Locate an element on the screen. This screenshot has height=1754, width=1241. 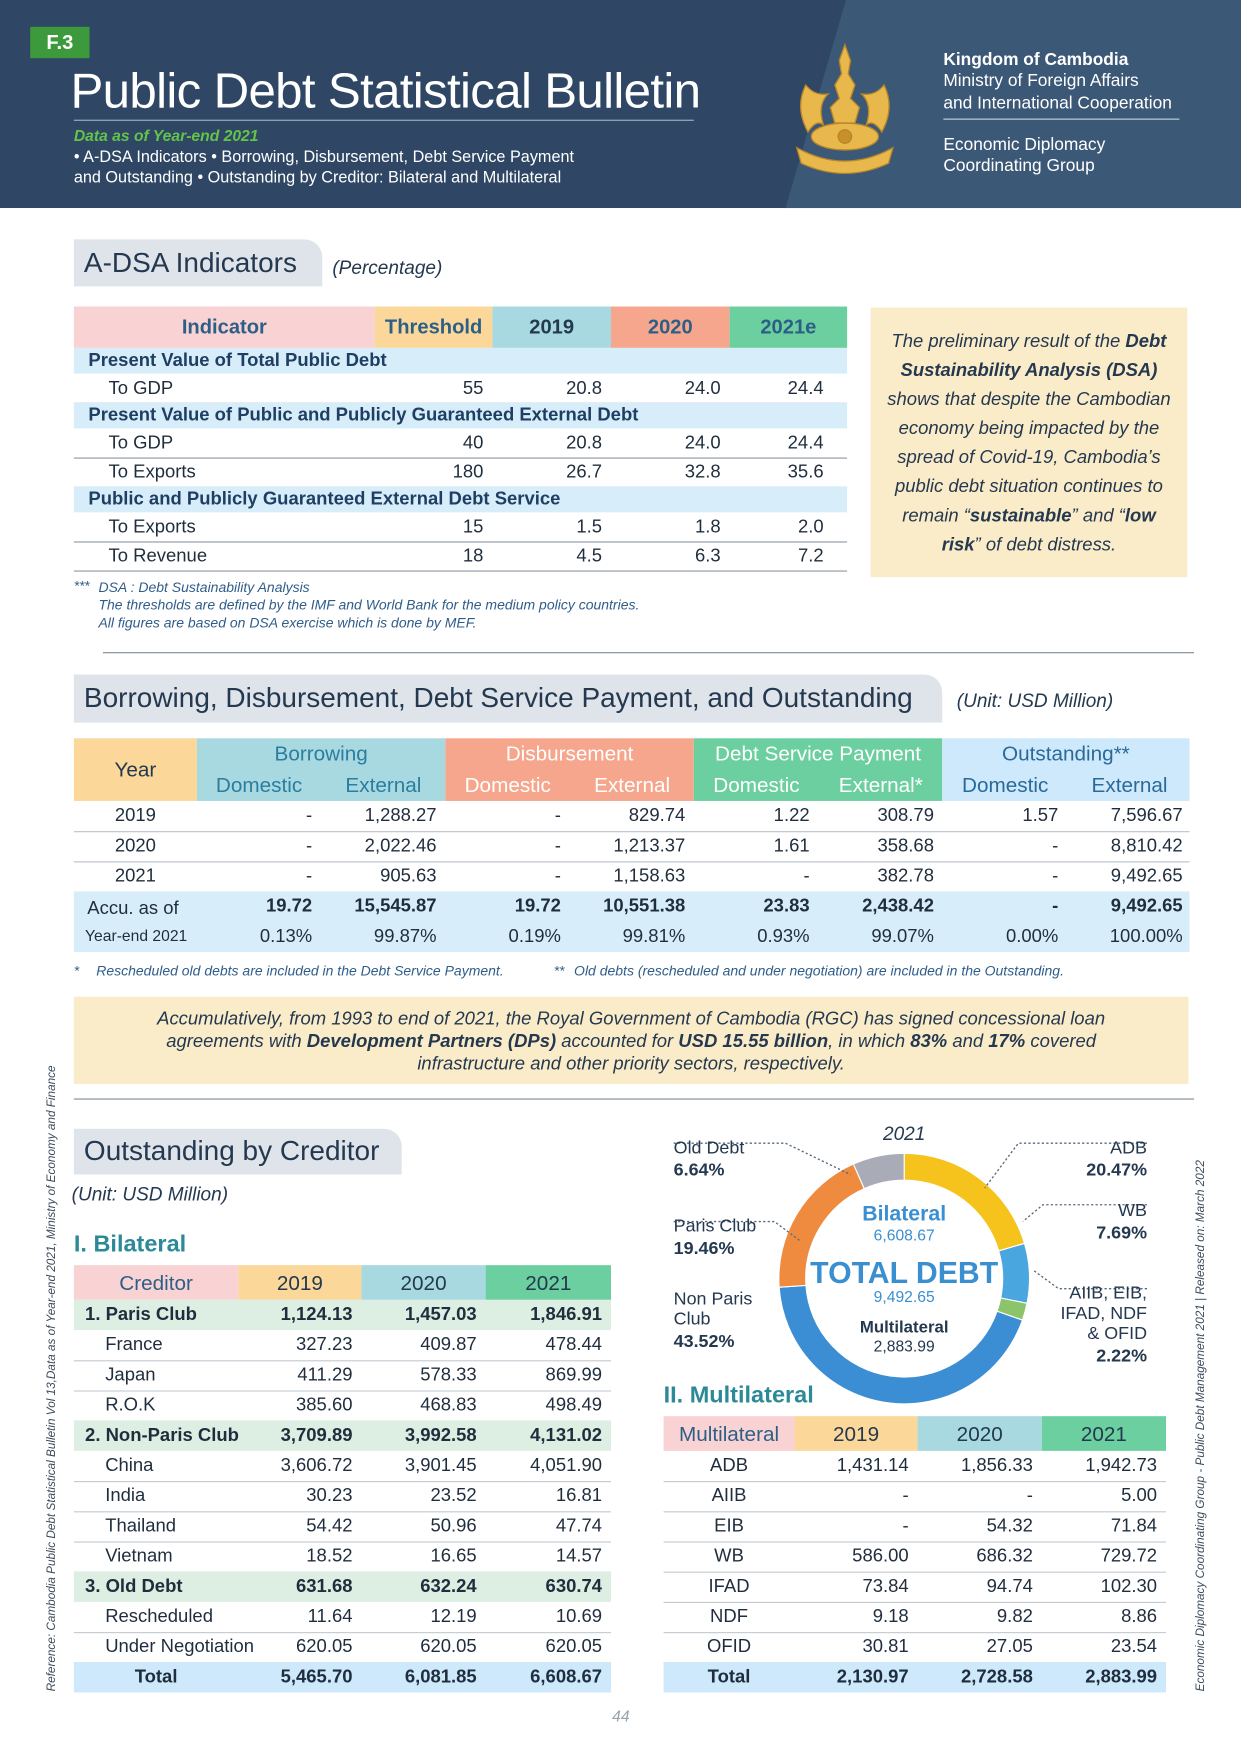
group-name: Economic Diplomacy is located at coordinates (1024, 145).